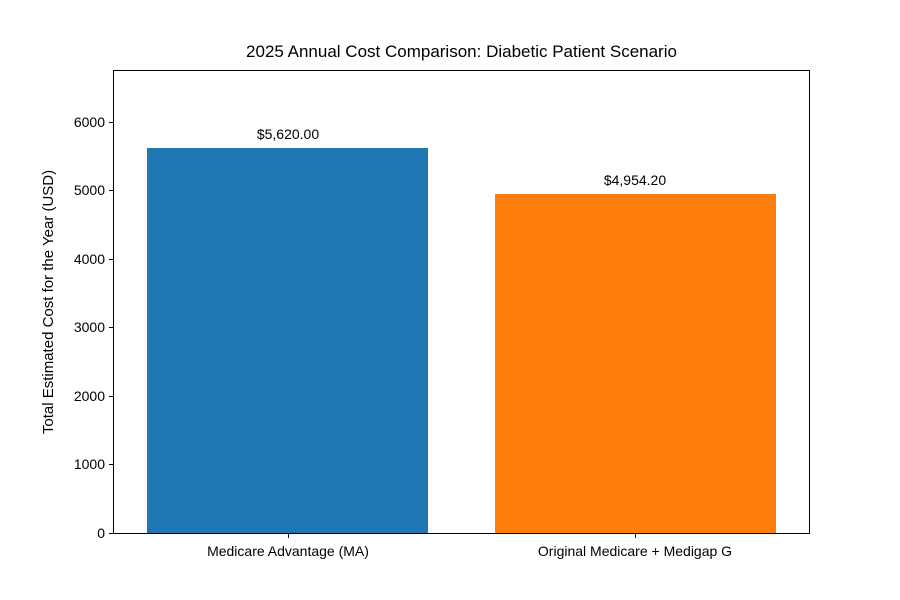  What do you see at coordinates (101, 533) in the screenshot?
I see `y-tick-label: 0` at bounding box center [101, 533].